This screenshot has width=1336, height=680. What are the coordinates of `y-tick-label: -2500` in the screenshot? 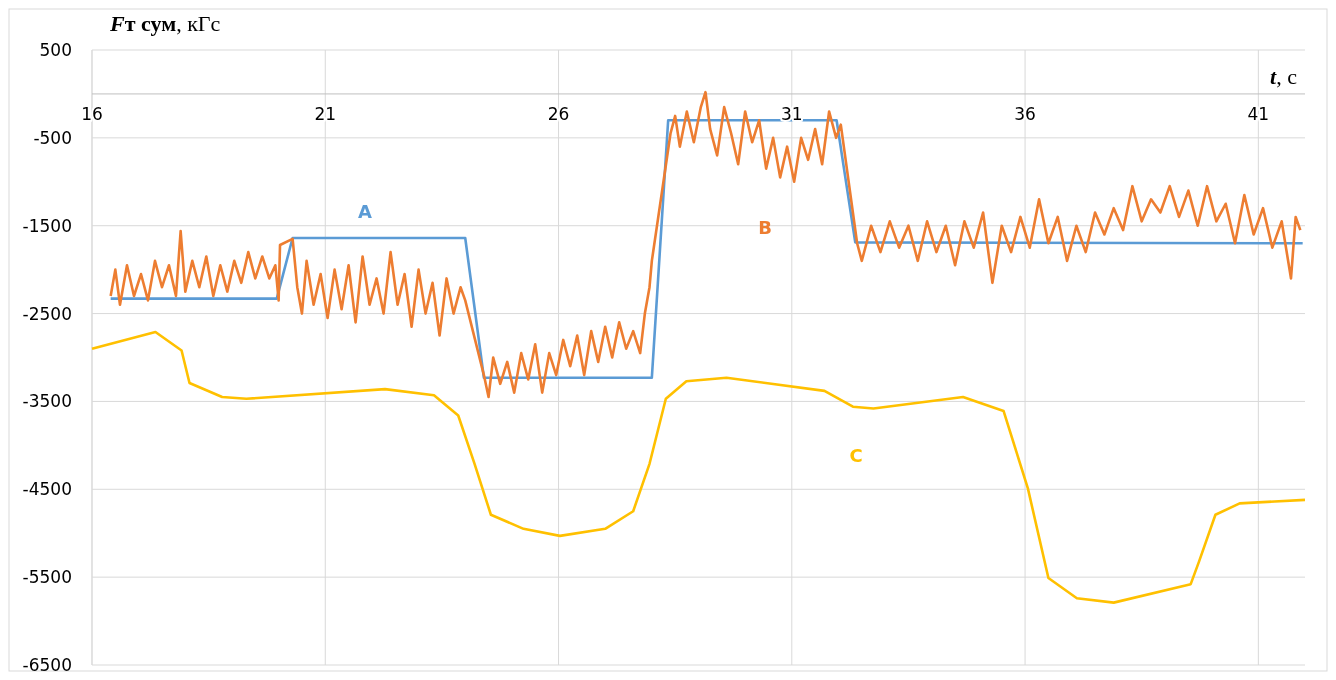 It's located at (47, 313).